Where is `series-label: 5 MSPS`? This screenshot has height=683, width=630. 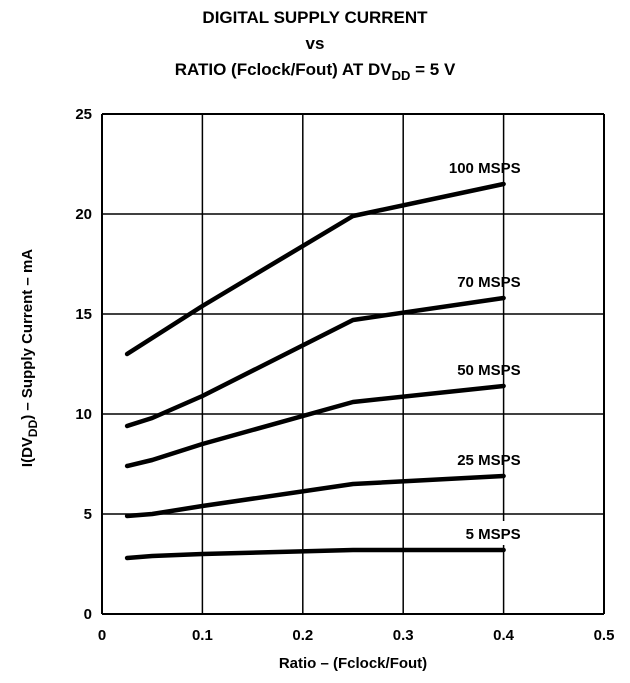 series-label: 5 MSPS is located at coordinates (493, 534).